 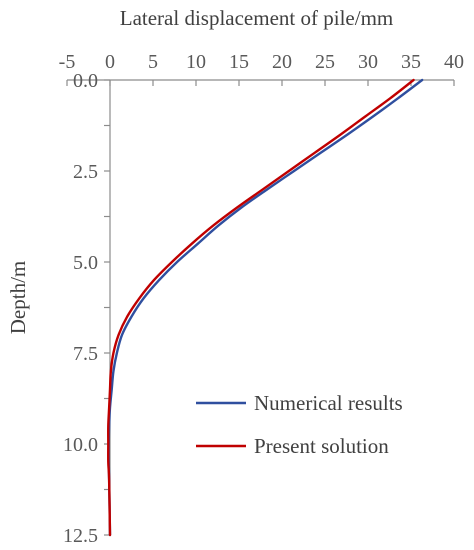 What do you see at coordinates (110, 62) in the screenshot?
I see `x-tick-label: 0` at bounding box center [110, 62].